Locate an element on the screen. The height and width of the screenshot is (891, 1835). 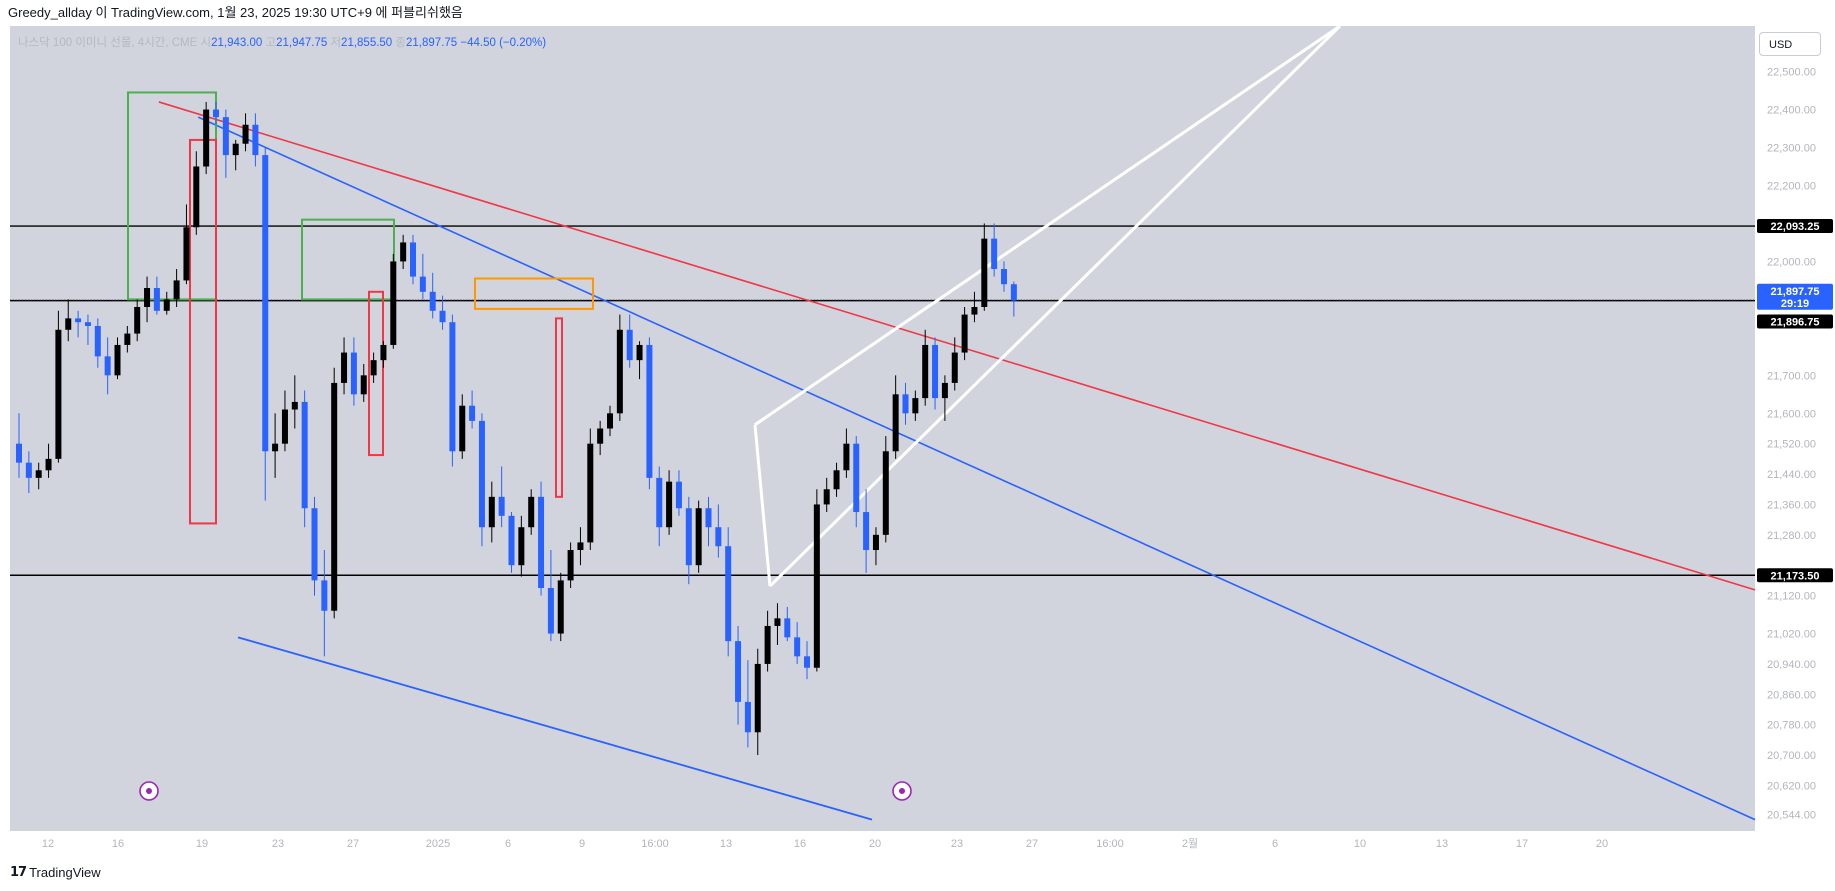
orange-box is located at coordinates (534, 293).